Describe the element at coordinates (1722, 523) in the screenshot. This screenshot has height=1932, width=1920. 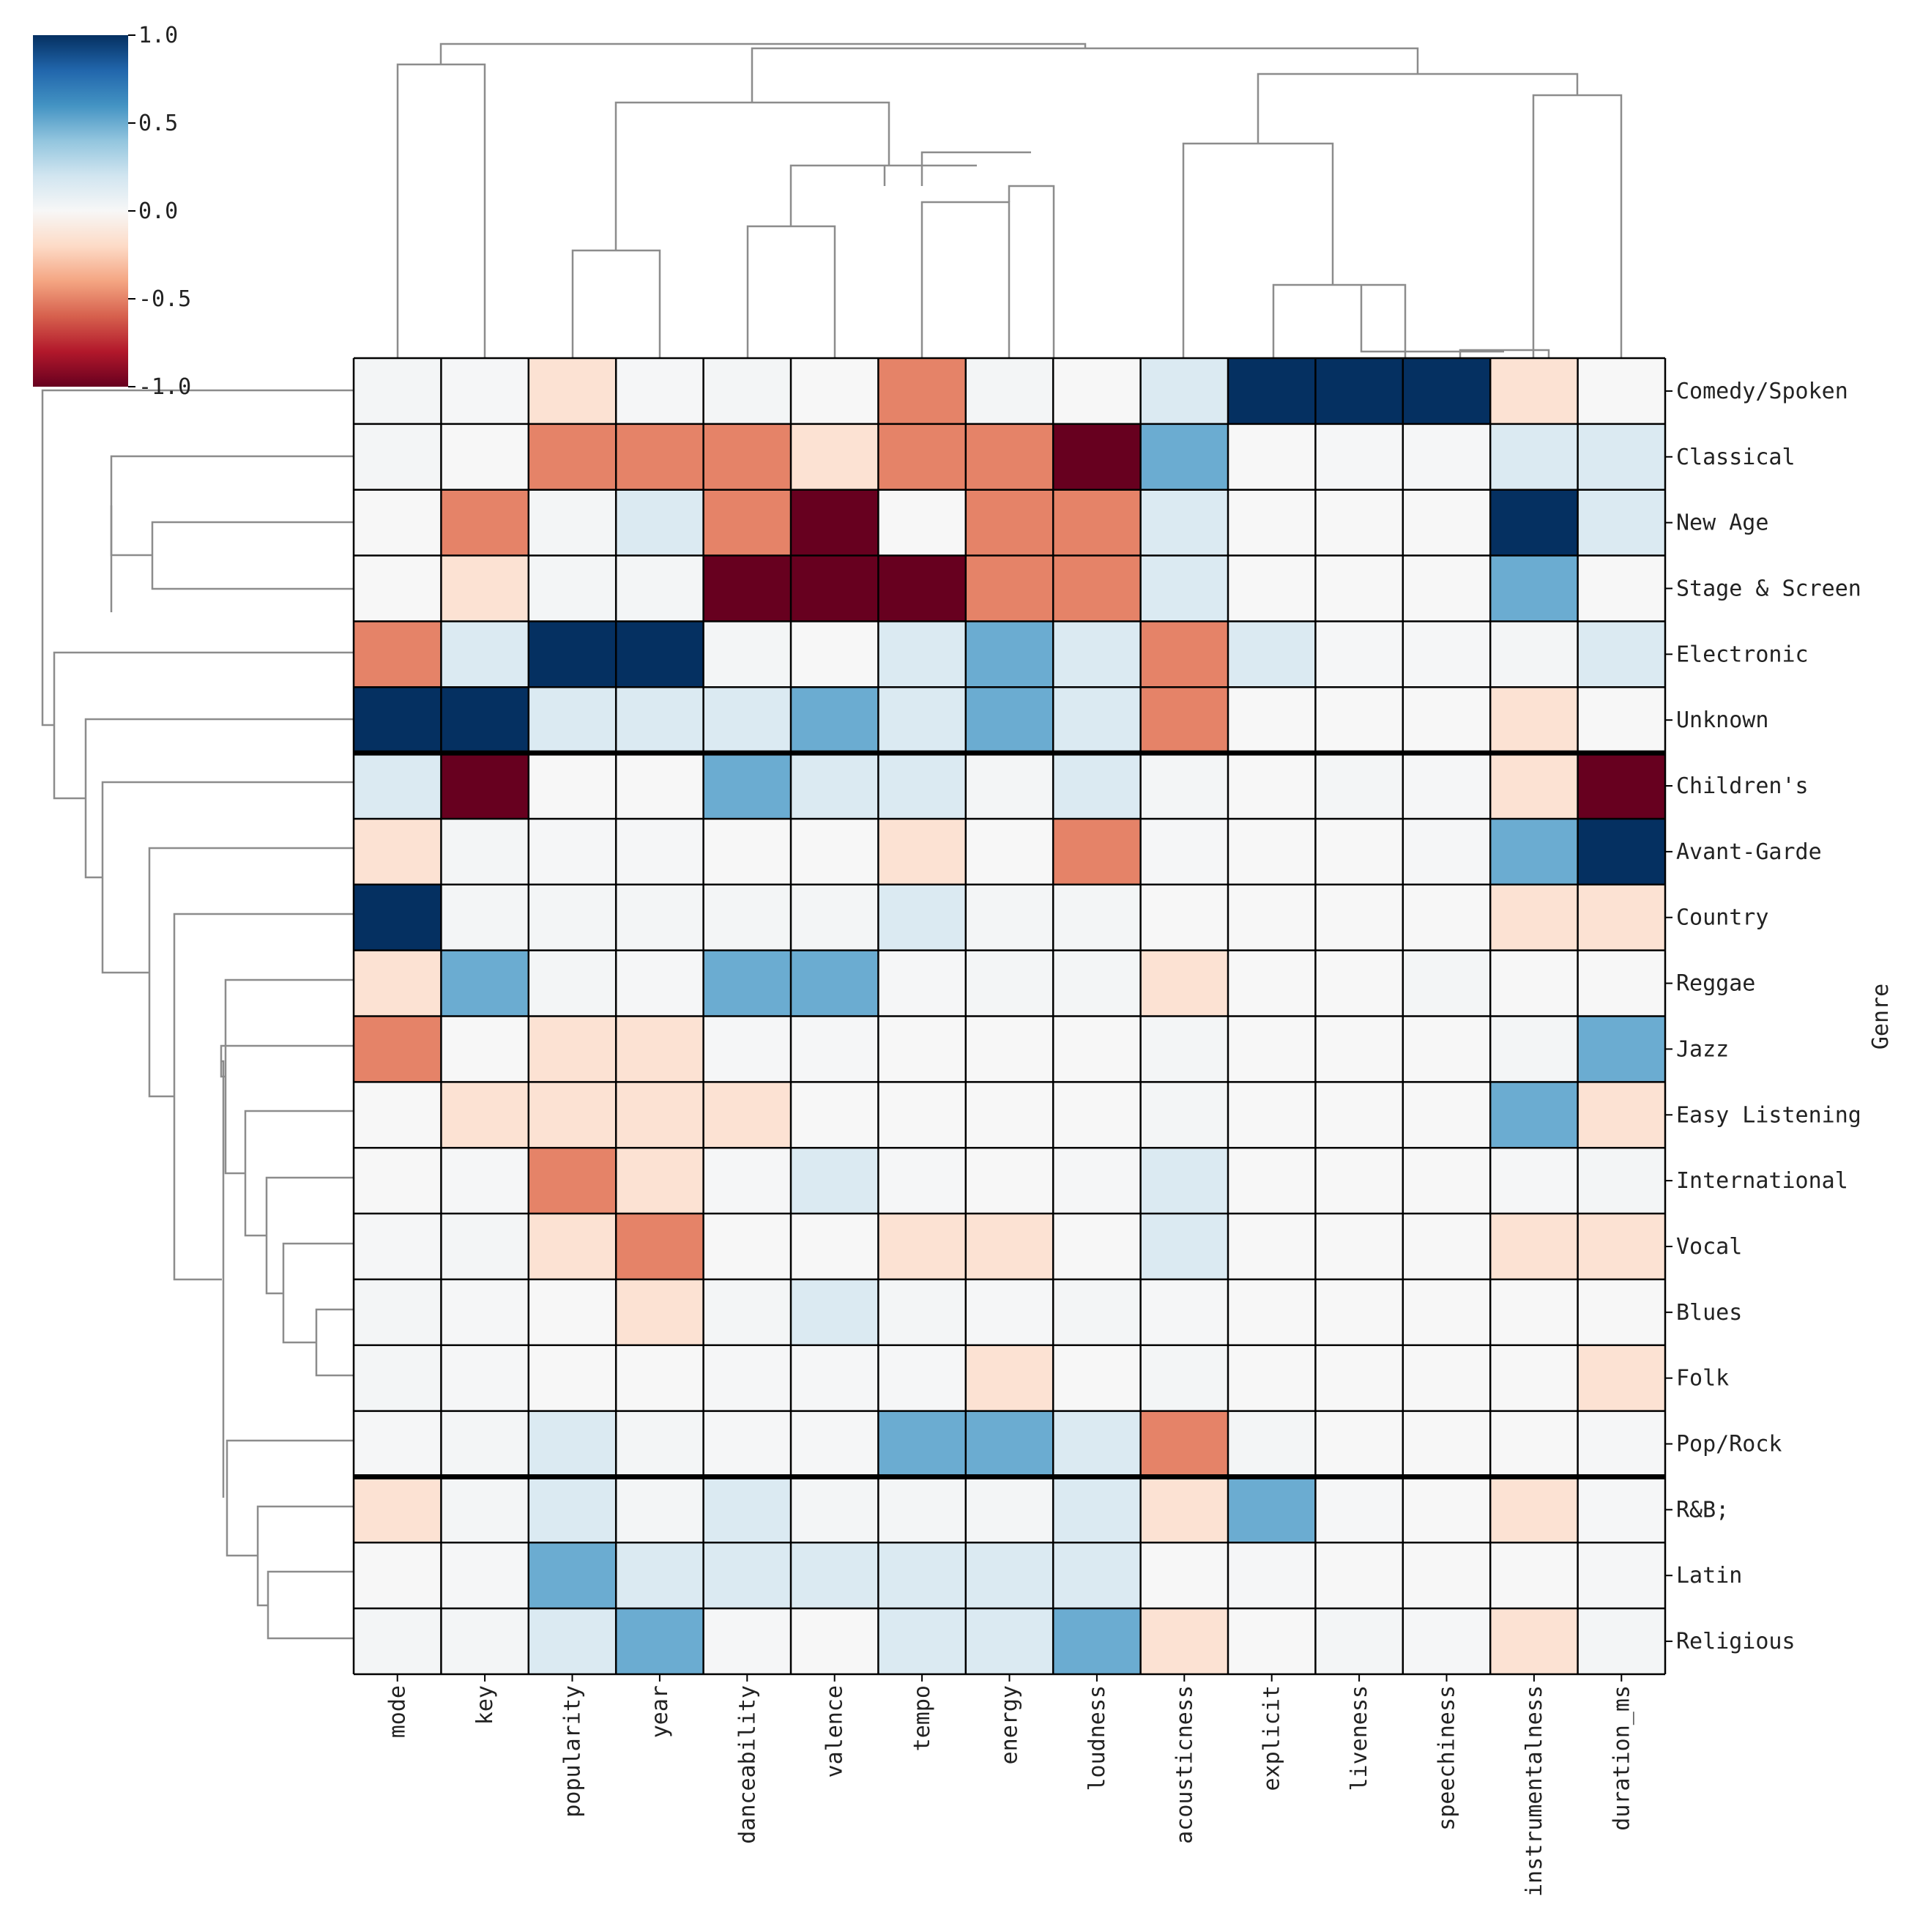
I see `row-label: New Age` at that location.